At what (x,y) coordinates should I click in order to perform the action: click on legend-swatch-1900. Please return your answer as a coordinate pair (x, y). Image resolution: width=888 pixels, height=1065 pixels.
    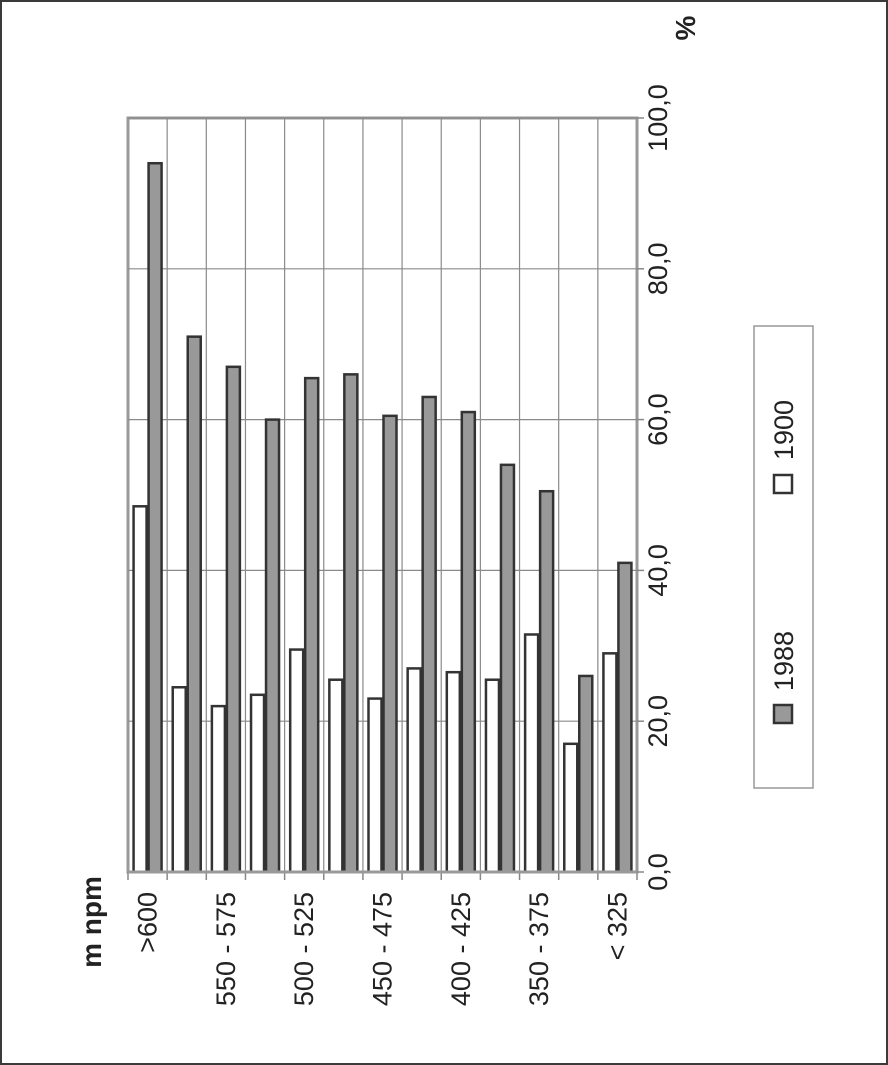
    Looking at the image, I should click on (783, 484).